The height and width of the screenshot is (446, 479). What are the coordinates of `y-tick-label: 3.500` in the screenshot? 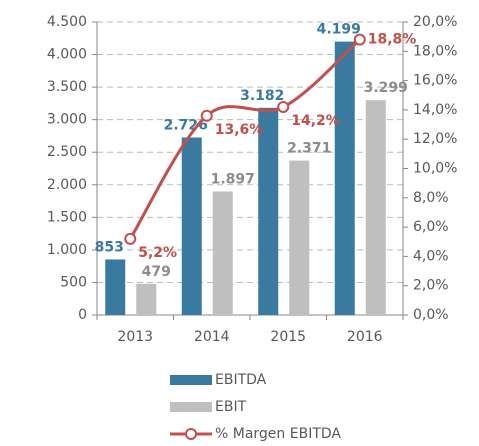 It's located at (67, 87).